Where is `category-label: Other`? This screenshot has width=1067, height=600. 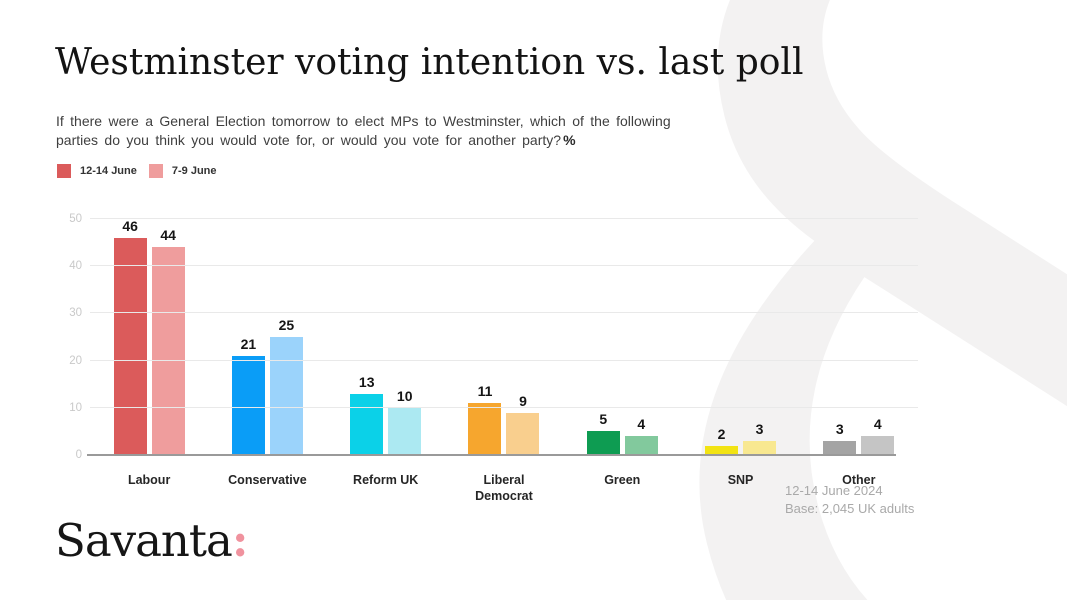
category-label: Other is located at coordinates (859, 488).